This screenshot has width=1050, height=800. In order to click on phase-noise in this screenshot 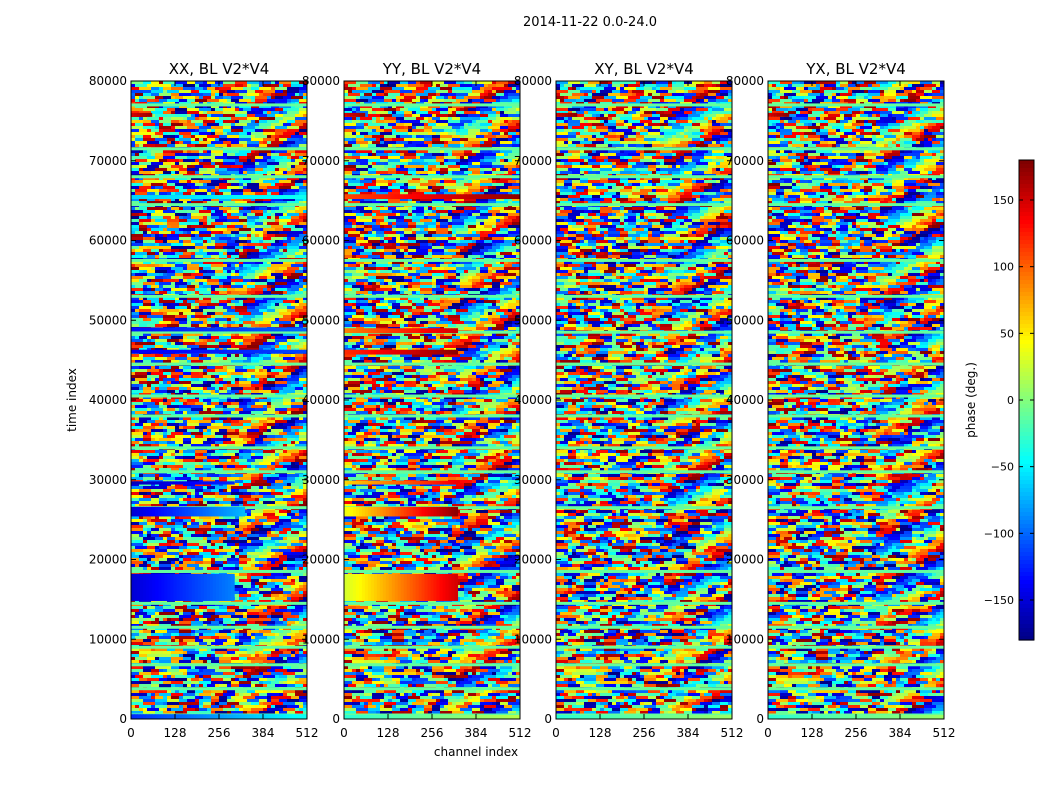, I will do `click(432, 400)`.